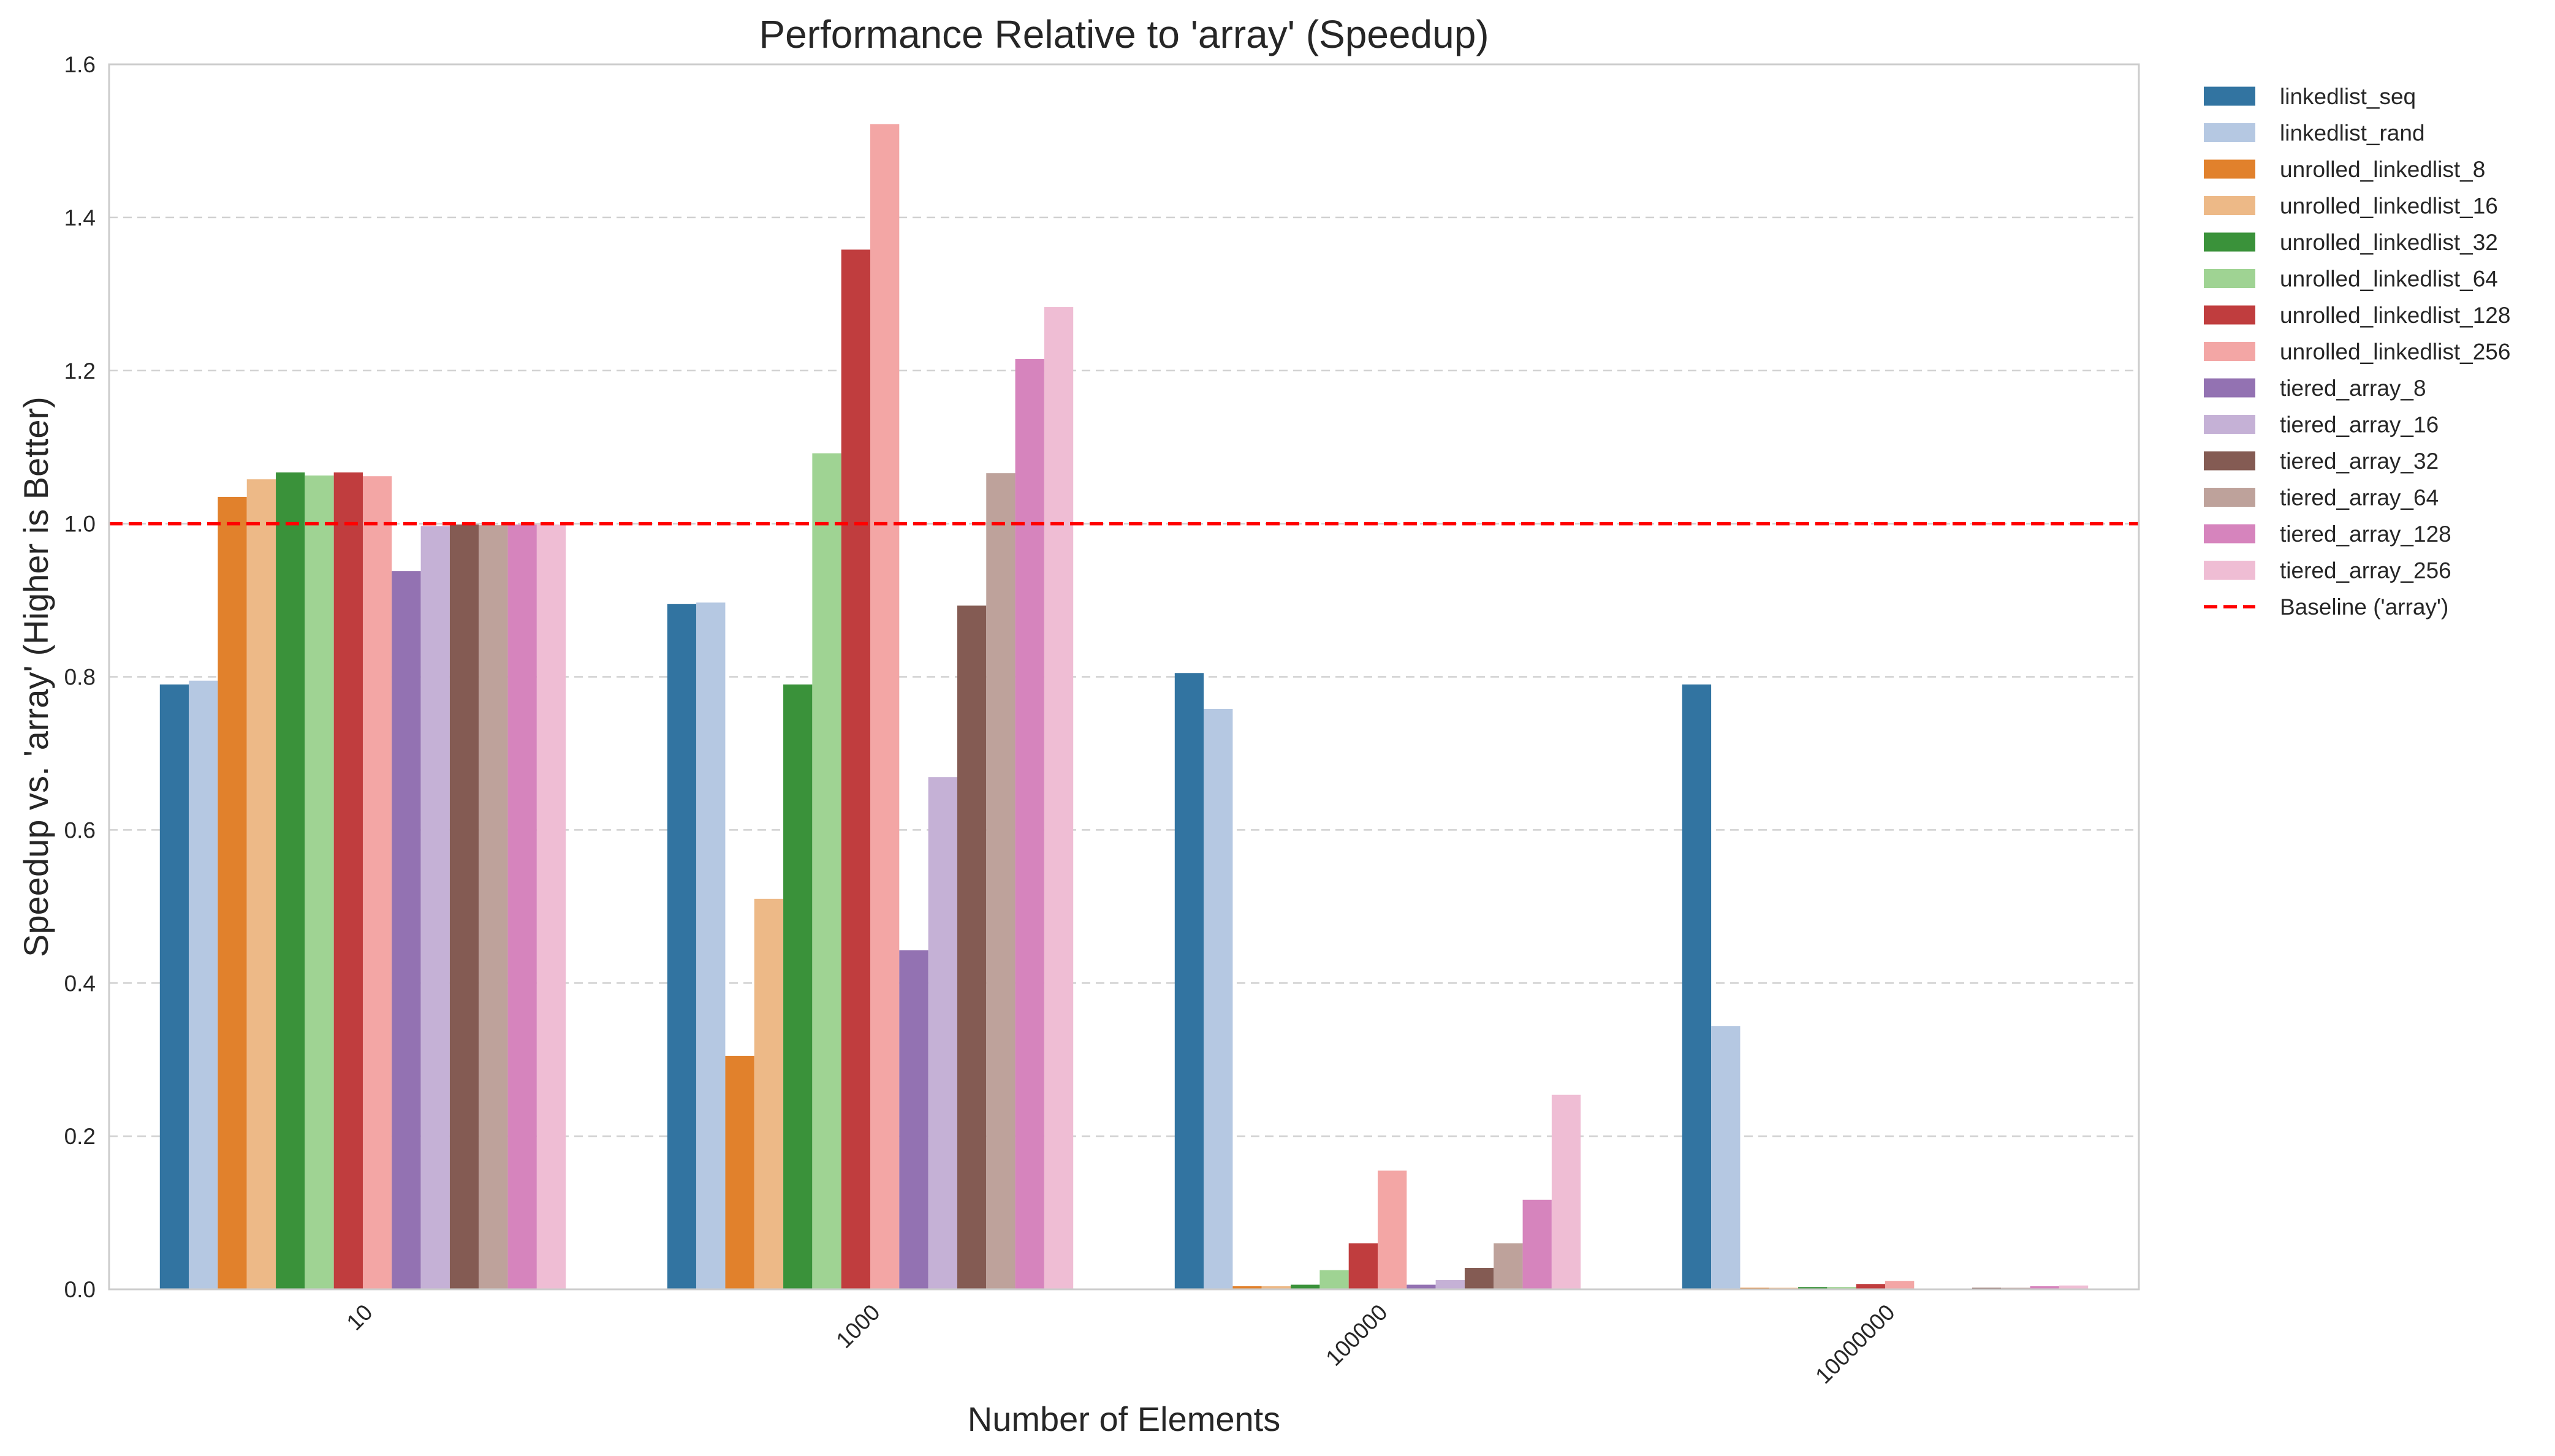 Image resolution: width=2555 pixels, height=1456 pixels. Describe the element at coordinates (80, 217) in the screenshot. I see `y-tick-label: 1.4` at that location.